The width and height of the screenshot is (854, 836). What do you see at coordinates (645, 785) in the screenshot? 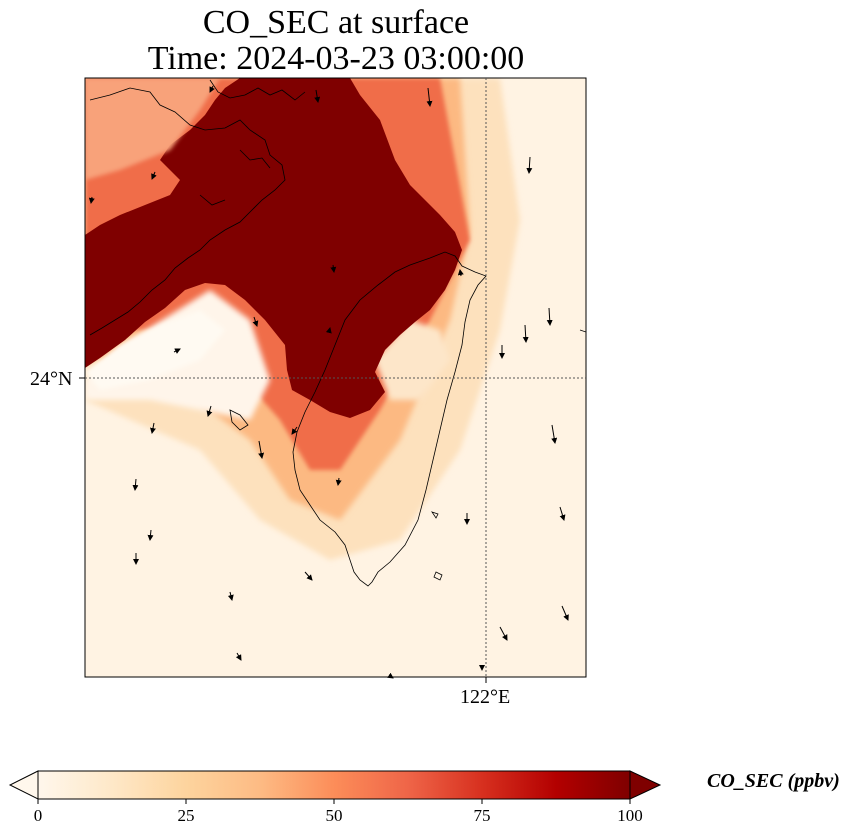
I see `colorbar-extend-max` at bounding box center [645, 785].